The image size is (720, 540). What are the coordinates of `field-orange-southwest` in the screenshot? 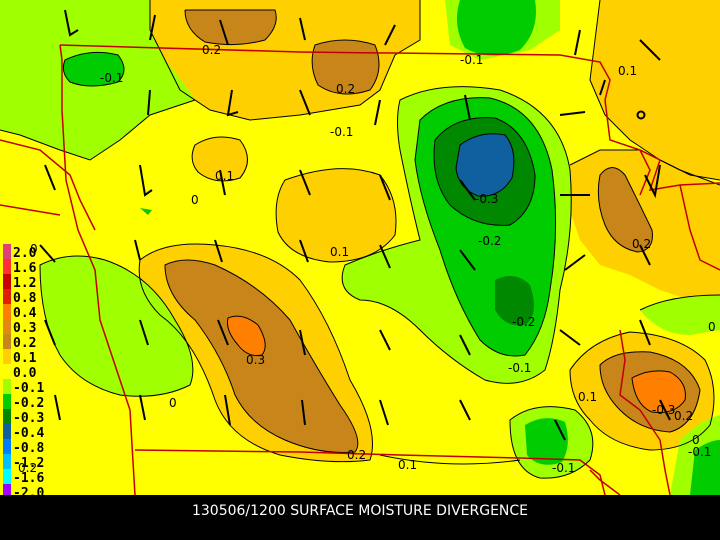 It's located at (246, 336).